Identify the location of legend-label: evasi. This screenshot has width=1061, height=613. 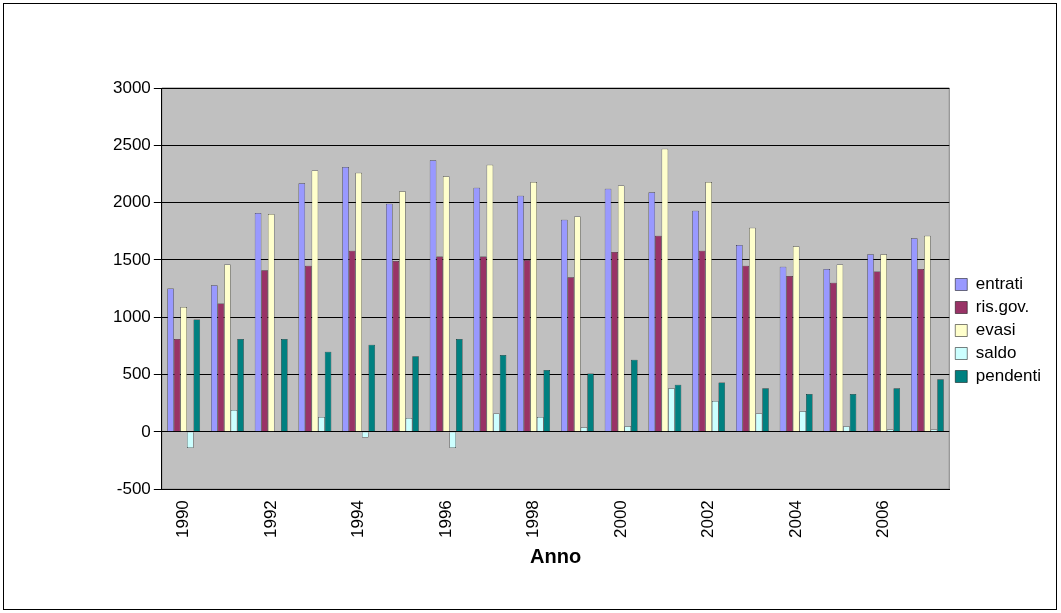
(995, 330).